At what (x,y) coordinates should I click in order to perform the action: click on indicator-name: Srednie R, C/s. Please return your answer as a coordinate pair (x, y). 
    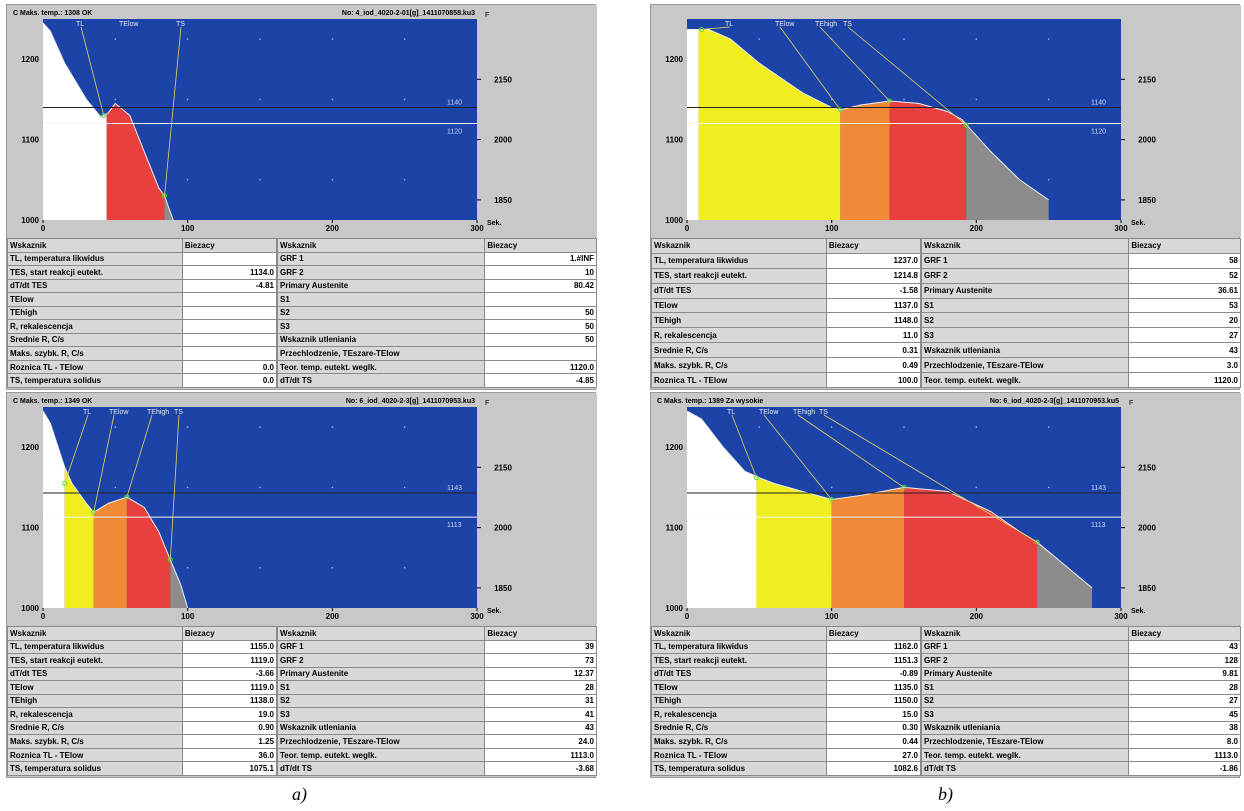
    Looking at the image, I should click on (739, 350).